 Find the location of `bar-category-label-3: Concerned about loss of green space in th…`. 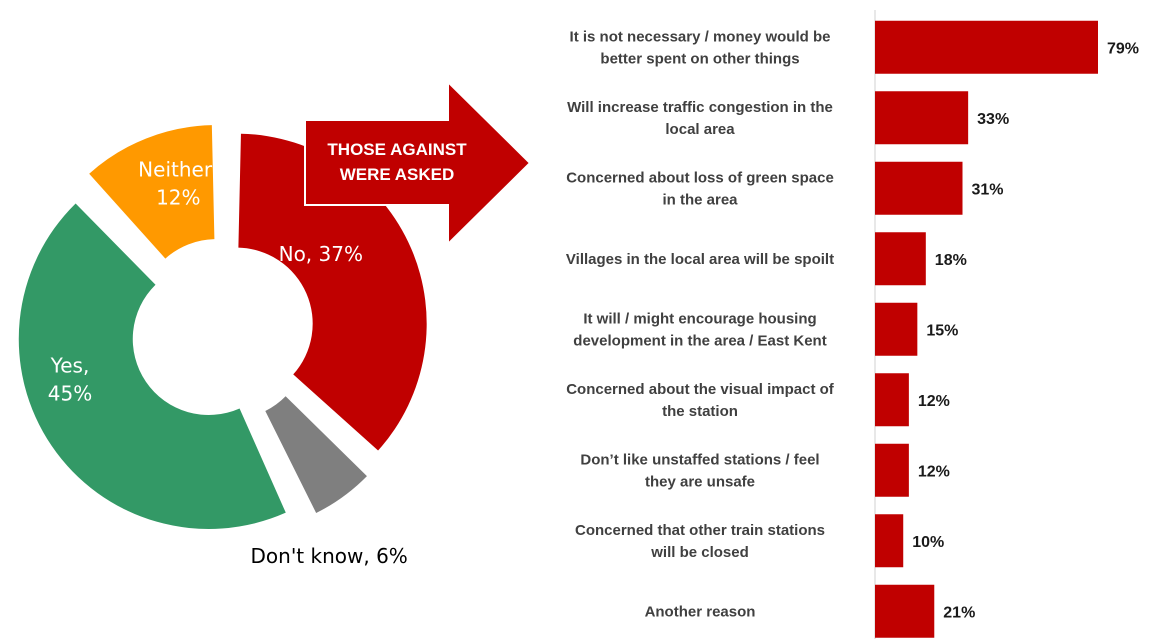

bar-category-label-3: Concerned about loss of green space in th… is located at coordinates (700, 188).